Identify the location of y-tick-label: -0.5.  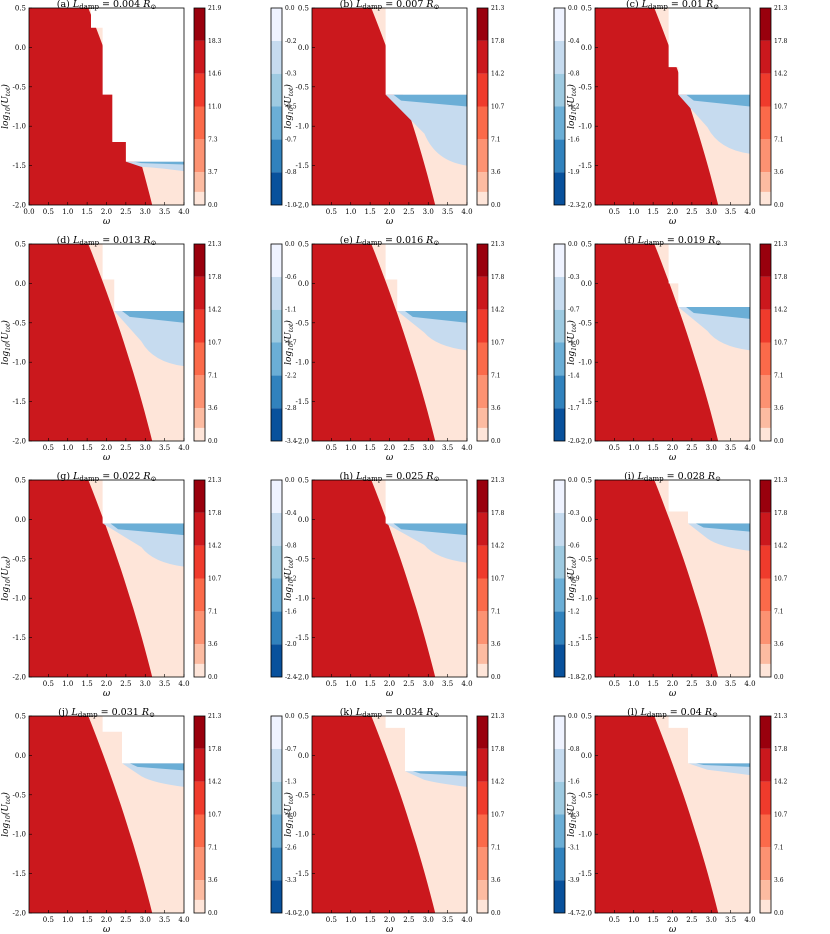
(20, 559).